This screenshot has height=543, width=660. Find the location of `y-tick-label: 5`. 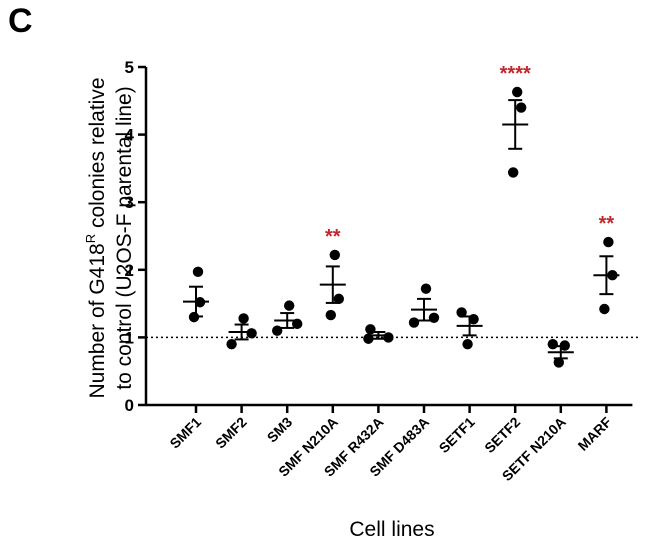

y-tick-label: 5 is located at coordinates (129, 67).